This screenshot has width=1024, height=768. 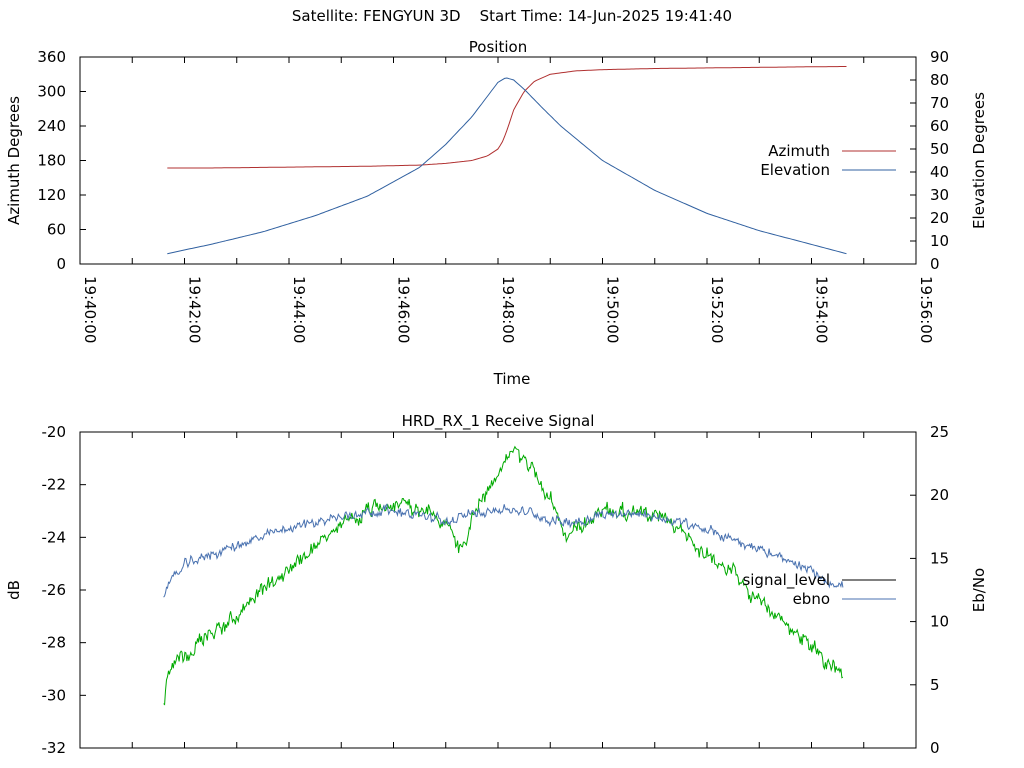 What do you see at coordinates (613, 309) in the screenshot?
I see `x-tick-label: 19:50:00` at bounding box center [613, 309].